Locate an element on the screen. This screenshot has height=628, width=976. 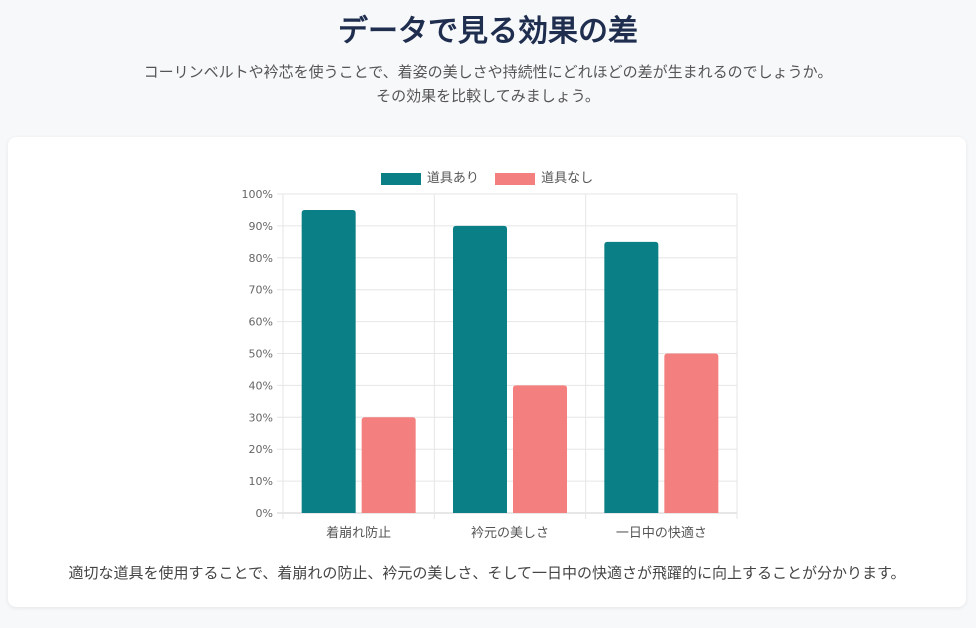
y-tick-label: 70% is located at coordinates (261, 290).